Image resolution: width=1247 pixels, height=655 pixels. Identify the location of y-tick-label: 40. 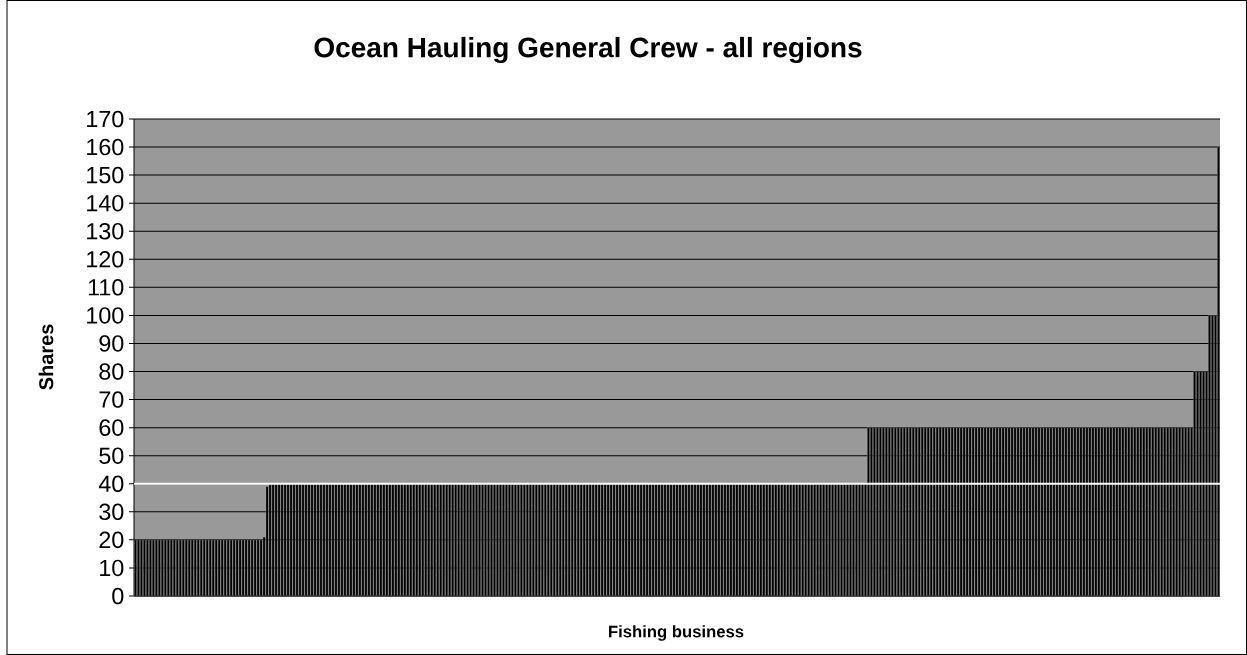
(111, 484).